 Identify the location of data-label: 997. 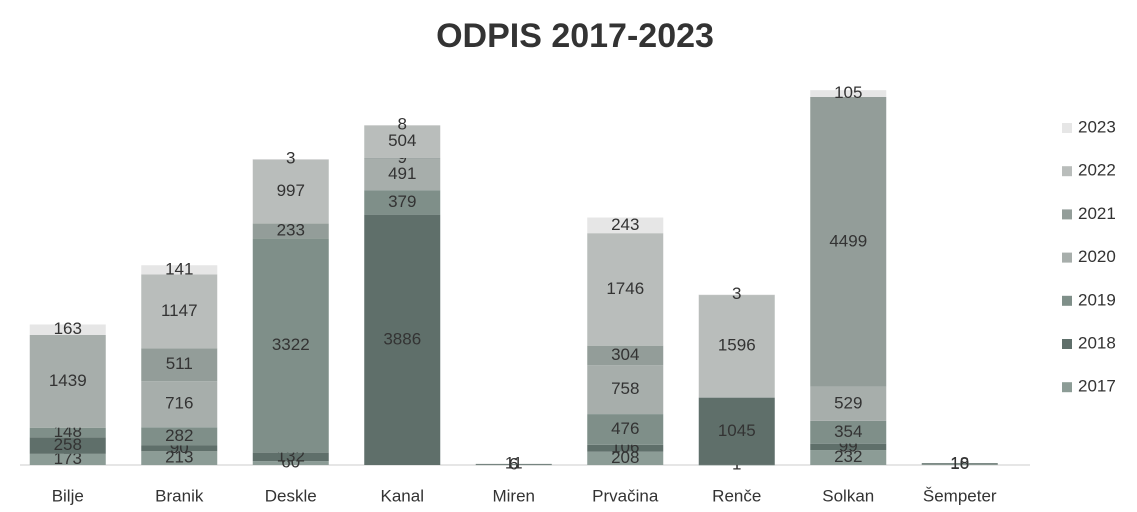
(291, 190).